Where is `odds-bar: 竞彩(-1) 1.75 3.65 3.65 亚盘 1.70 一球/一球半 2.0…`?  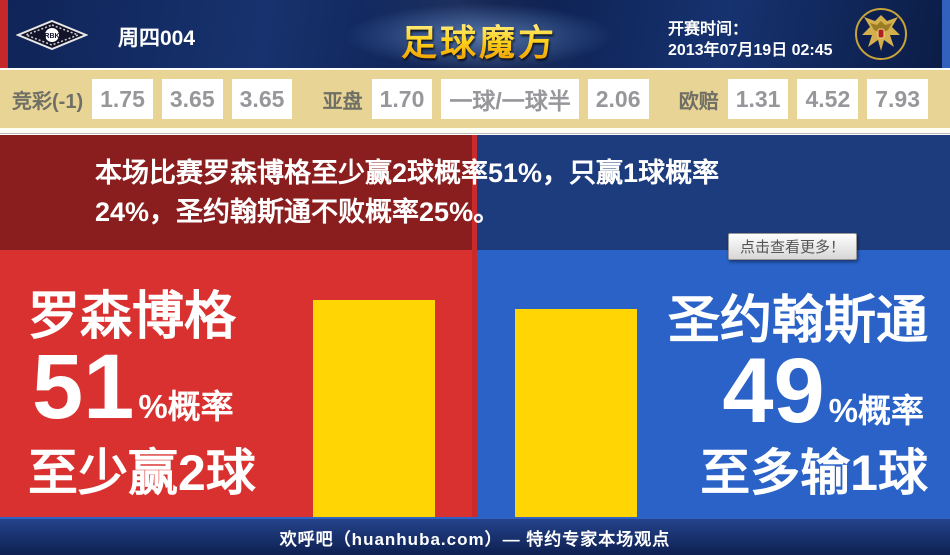 odds-bar: 竞彩(-1) 1.75 3.65 3.65 亚盘 1.70 一球/一球半 2.0… is located at coordinates (475, 99).